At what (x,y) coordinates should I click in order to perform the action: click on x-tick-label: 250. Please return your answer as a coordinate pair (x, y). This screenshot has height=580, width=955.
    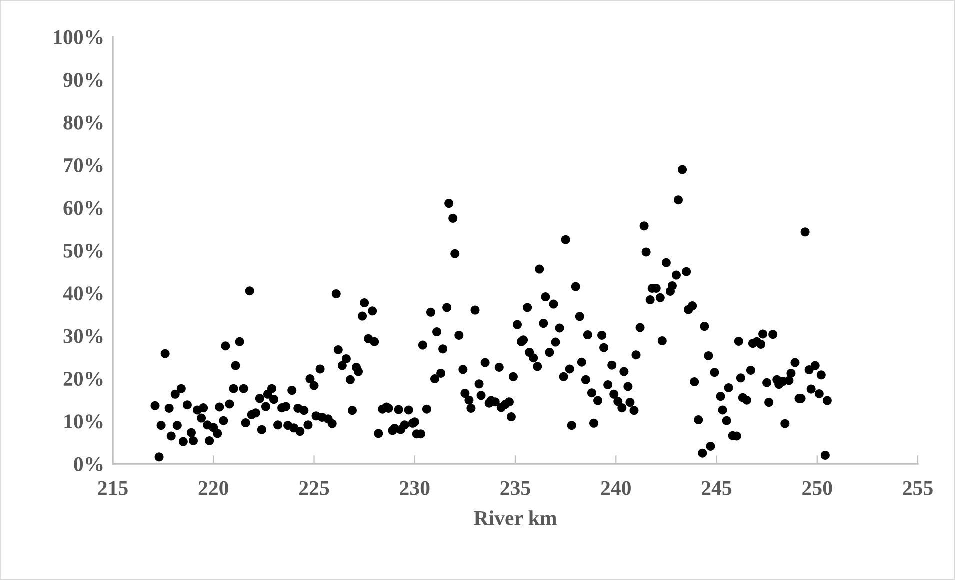
    Looking at the image, I should click on (817, 488).